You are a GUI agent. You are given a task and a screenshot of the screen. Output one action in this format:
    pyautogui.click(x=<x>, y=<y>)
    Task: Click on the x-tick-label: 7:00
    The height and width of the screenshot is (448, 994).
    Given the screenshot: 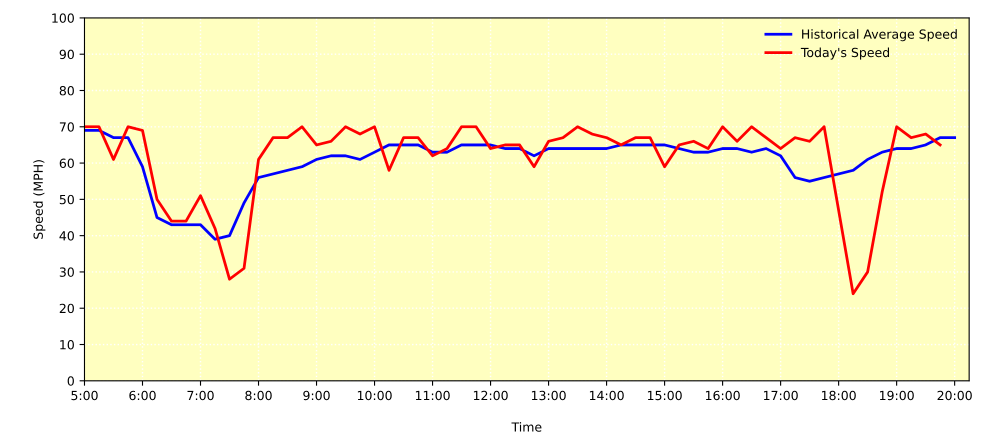 What is the action you would take?
    pyautogui.click(x=201, y=395)
    